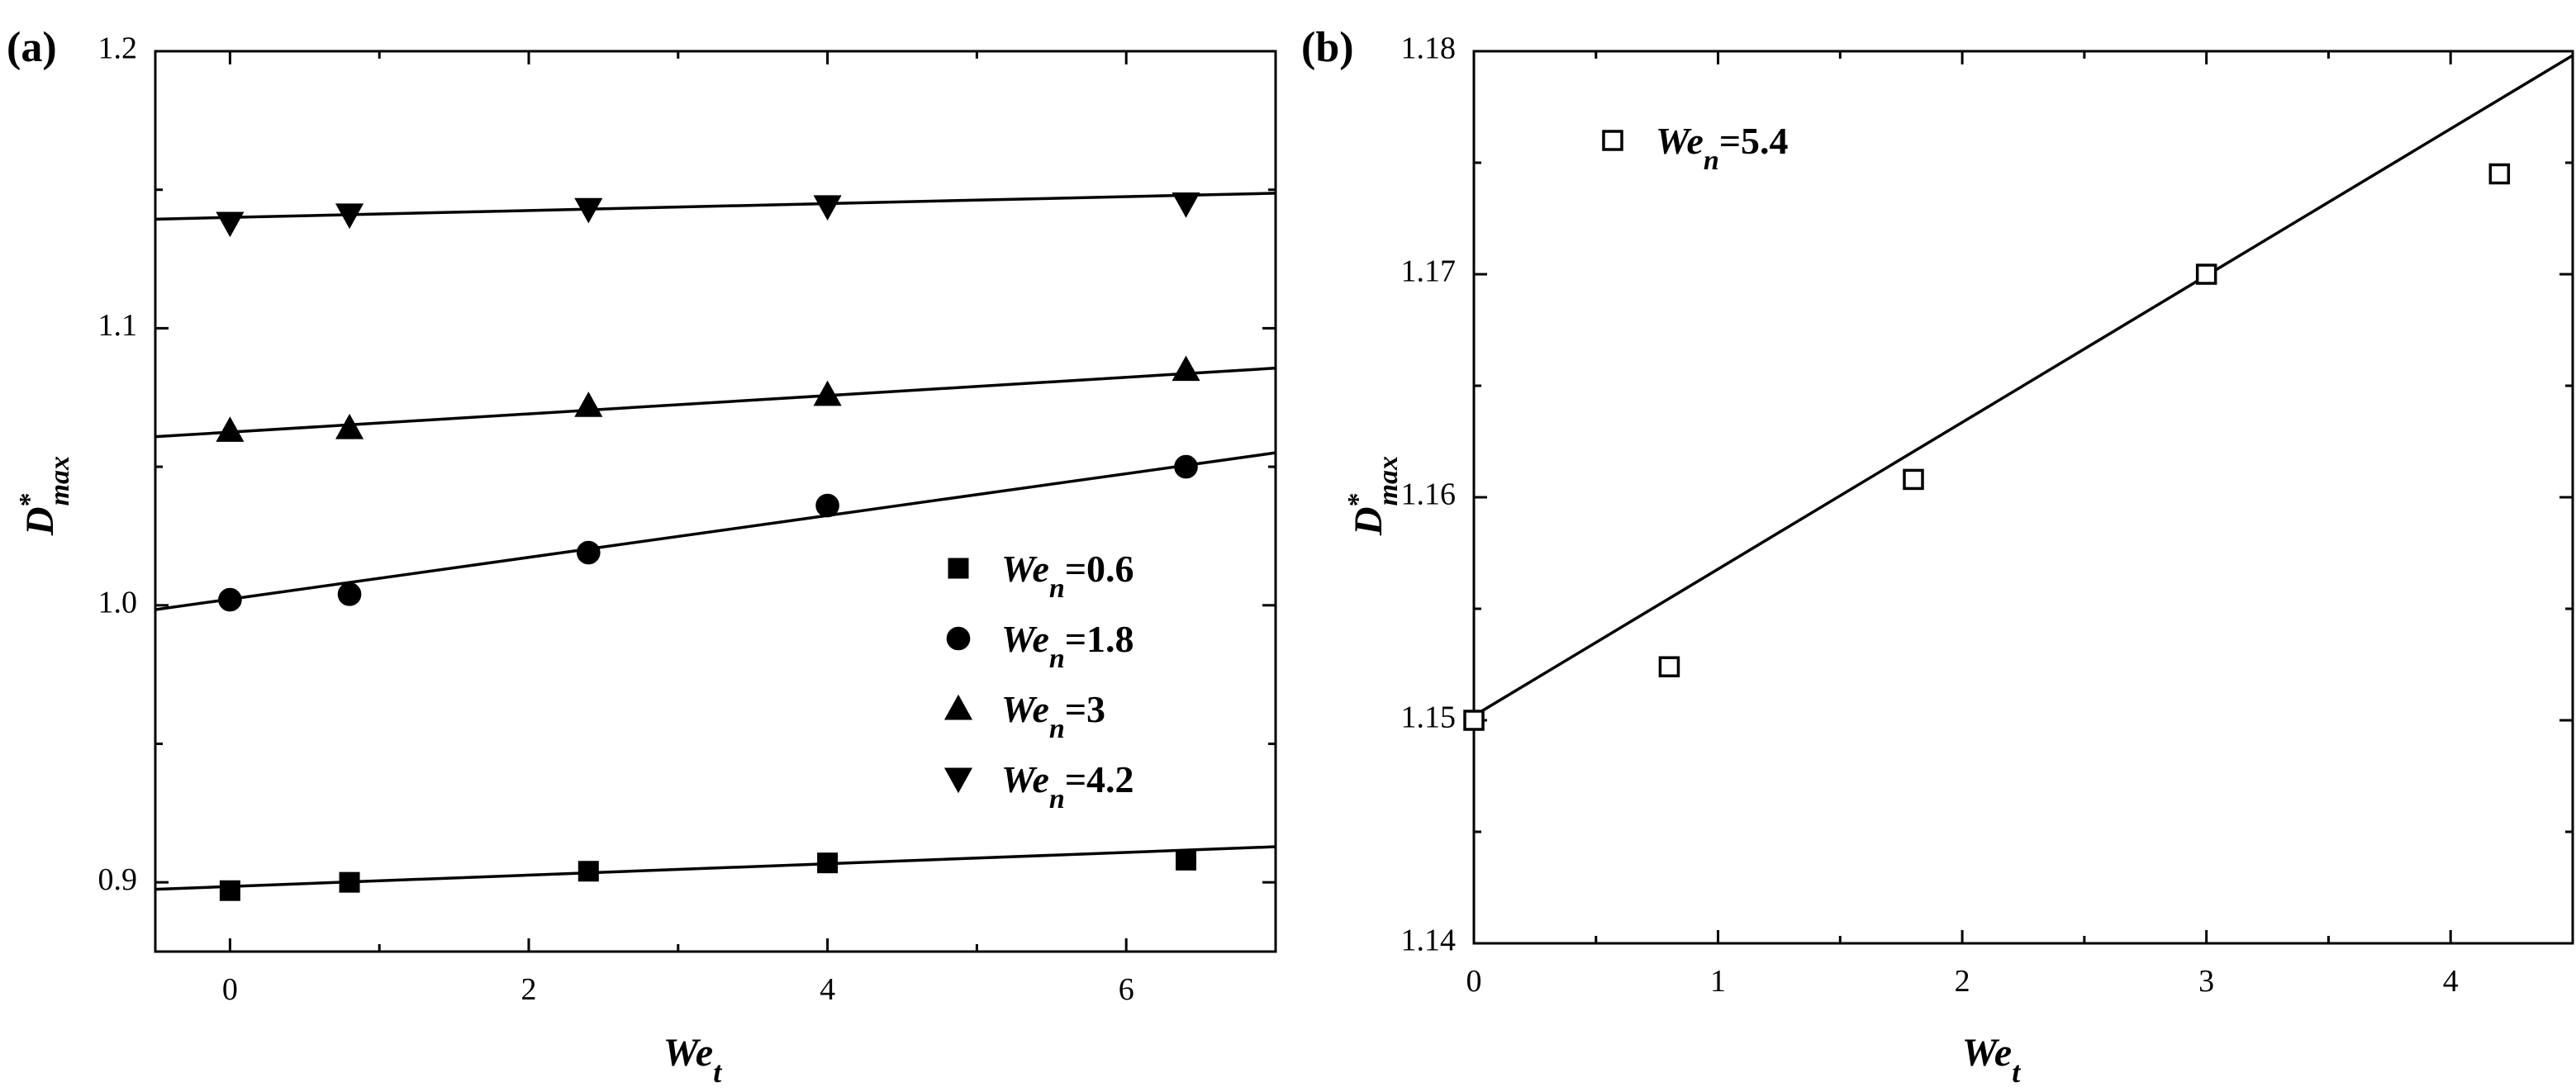 The width and height of the screenshot is (2576, 1092). What do you see at coordinates (1963, 981) in the screenshot?
I see `panel-b-x-tick-label: 2` at bounding box center [1963, 981].